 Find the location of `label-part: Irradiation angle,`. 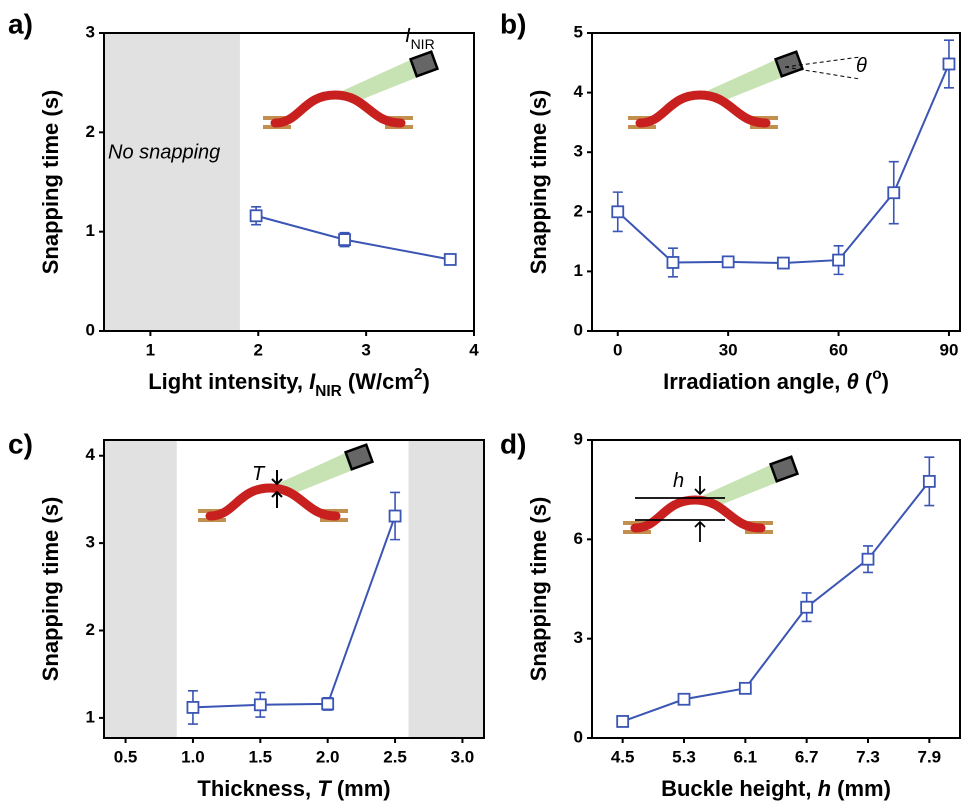

label-part: Irradiation angle, is located at coordinates (754, 381).